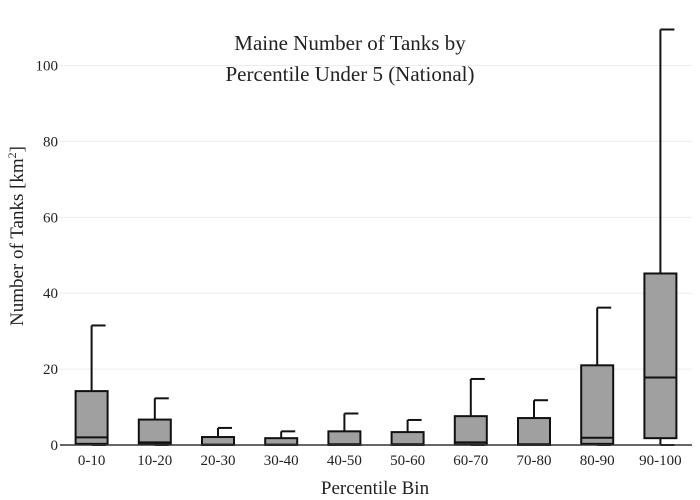 Image resolution: width=700 pixels, height=500 pixels. What do you see at coordinates (375, 488) in the screenshot?
I see `x-axis-title: Percentile Bin` at bounding box center [375, 488].